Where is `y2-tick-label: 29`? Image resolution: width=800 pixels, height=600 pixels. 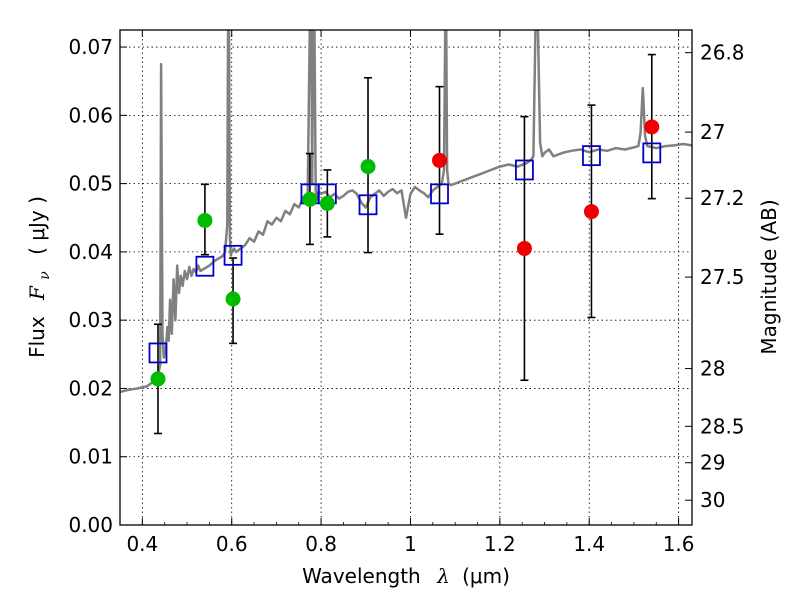 y2-tick-label: 29 is located at coordinates (712, 463).